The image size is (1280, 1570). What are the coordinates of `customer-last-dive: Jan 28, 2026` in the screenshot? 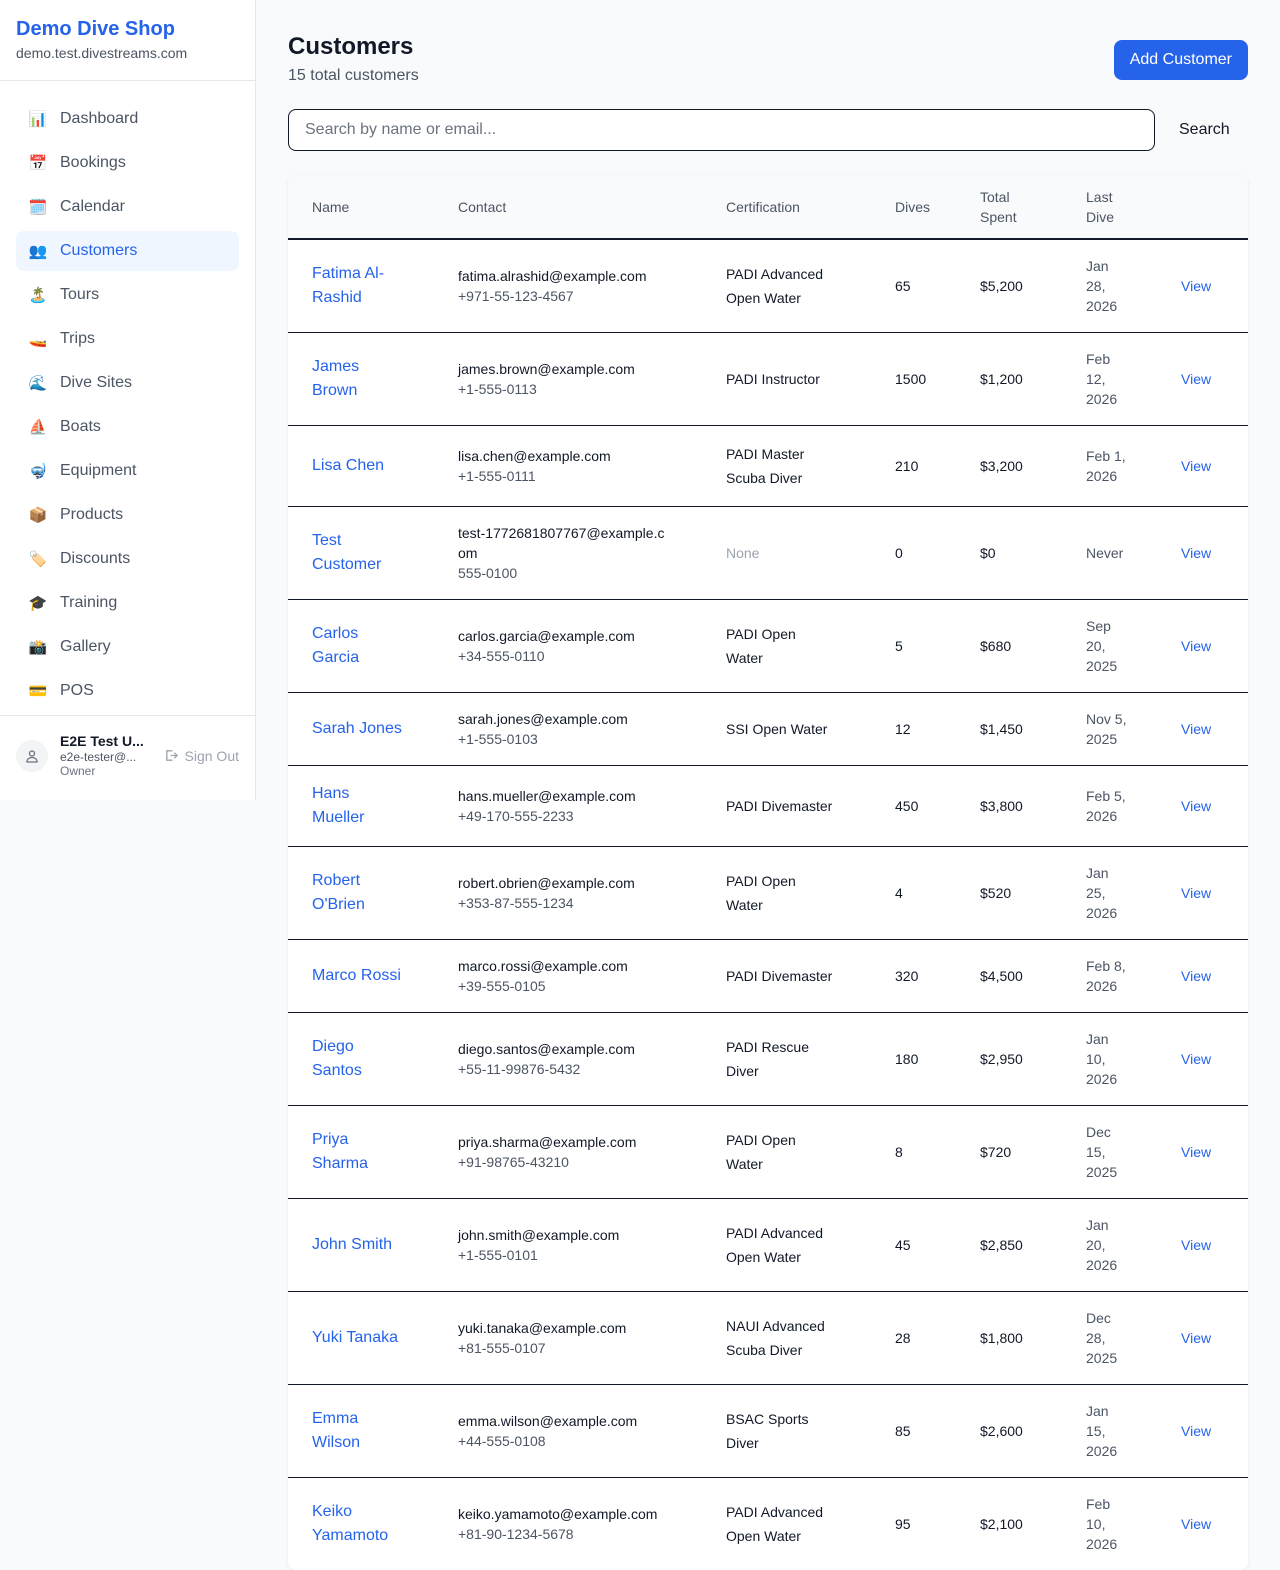 It's located at (1114, 286).